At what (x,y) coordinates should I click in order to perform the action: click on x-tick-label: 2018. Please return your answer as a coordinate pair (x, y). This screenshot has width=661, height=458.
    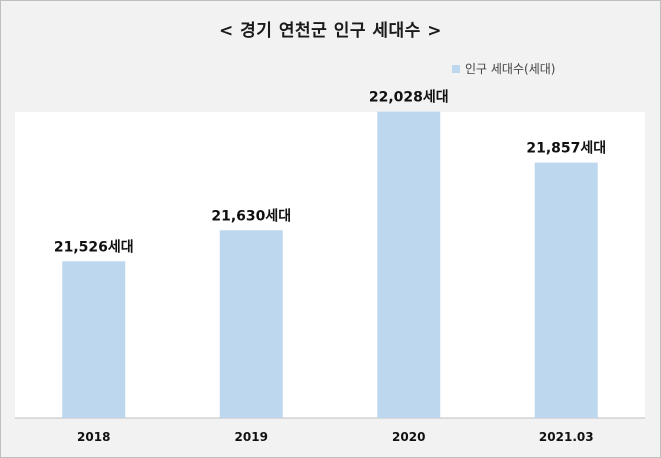
    Looking at the image, I should click on (93, 437).